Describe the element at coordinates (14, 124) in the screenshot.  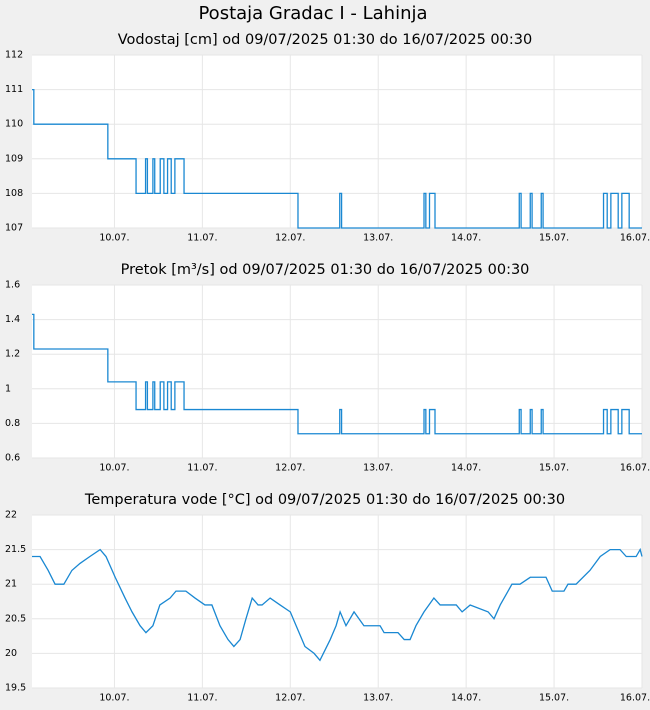
I see `y-tick-label: 110` at that location.